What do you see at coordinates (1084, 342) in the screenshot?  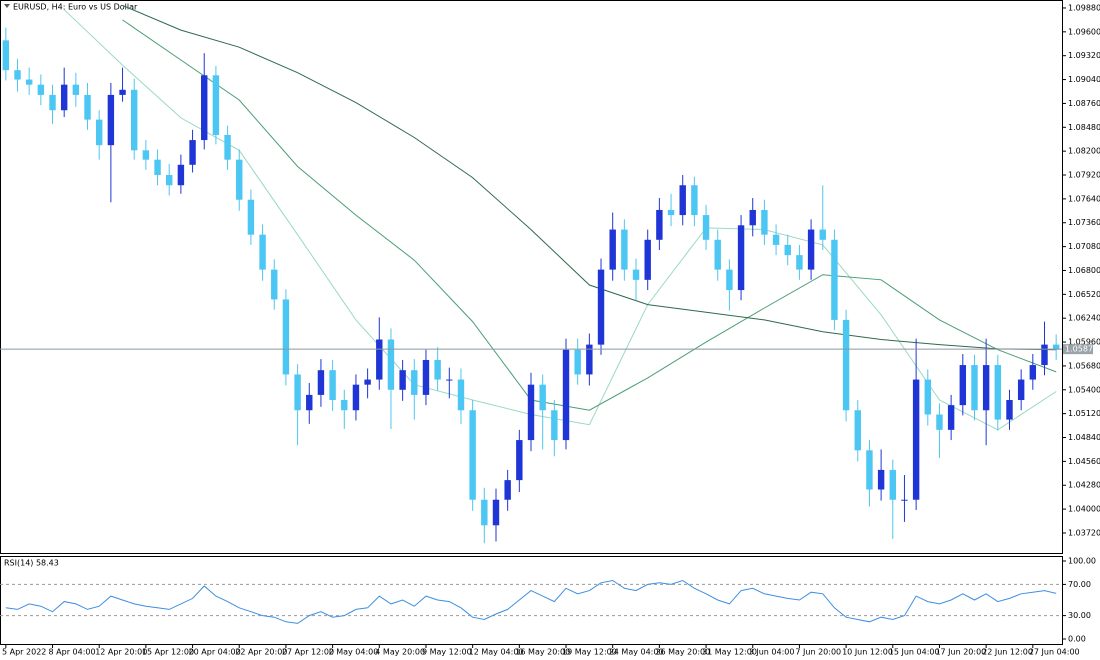 I see `y-tick-label: 1.05960` at bounding box center [1084, 342].